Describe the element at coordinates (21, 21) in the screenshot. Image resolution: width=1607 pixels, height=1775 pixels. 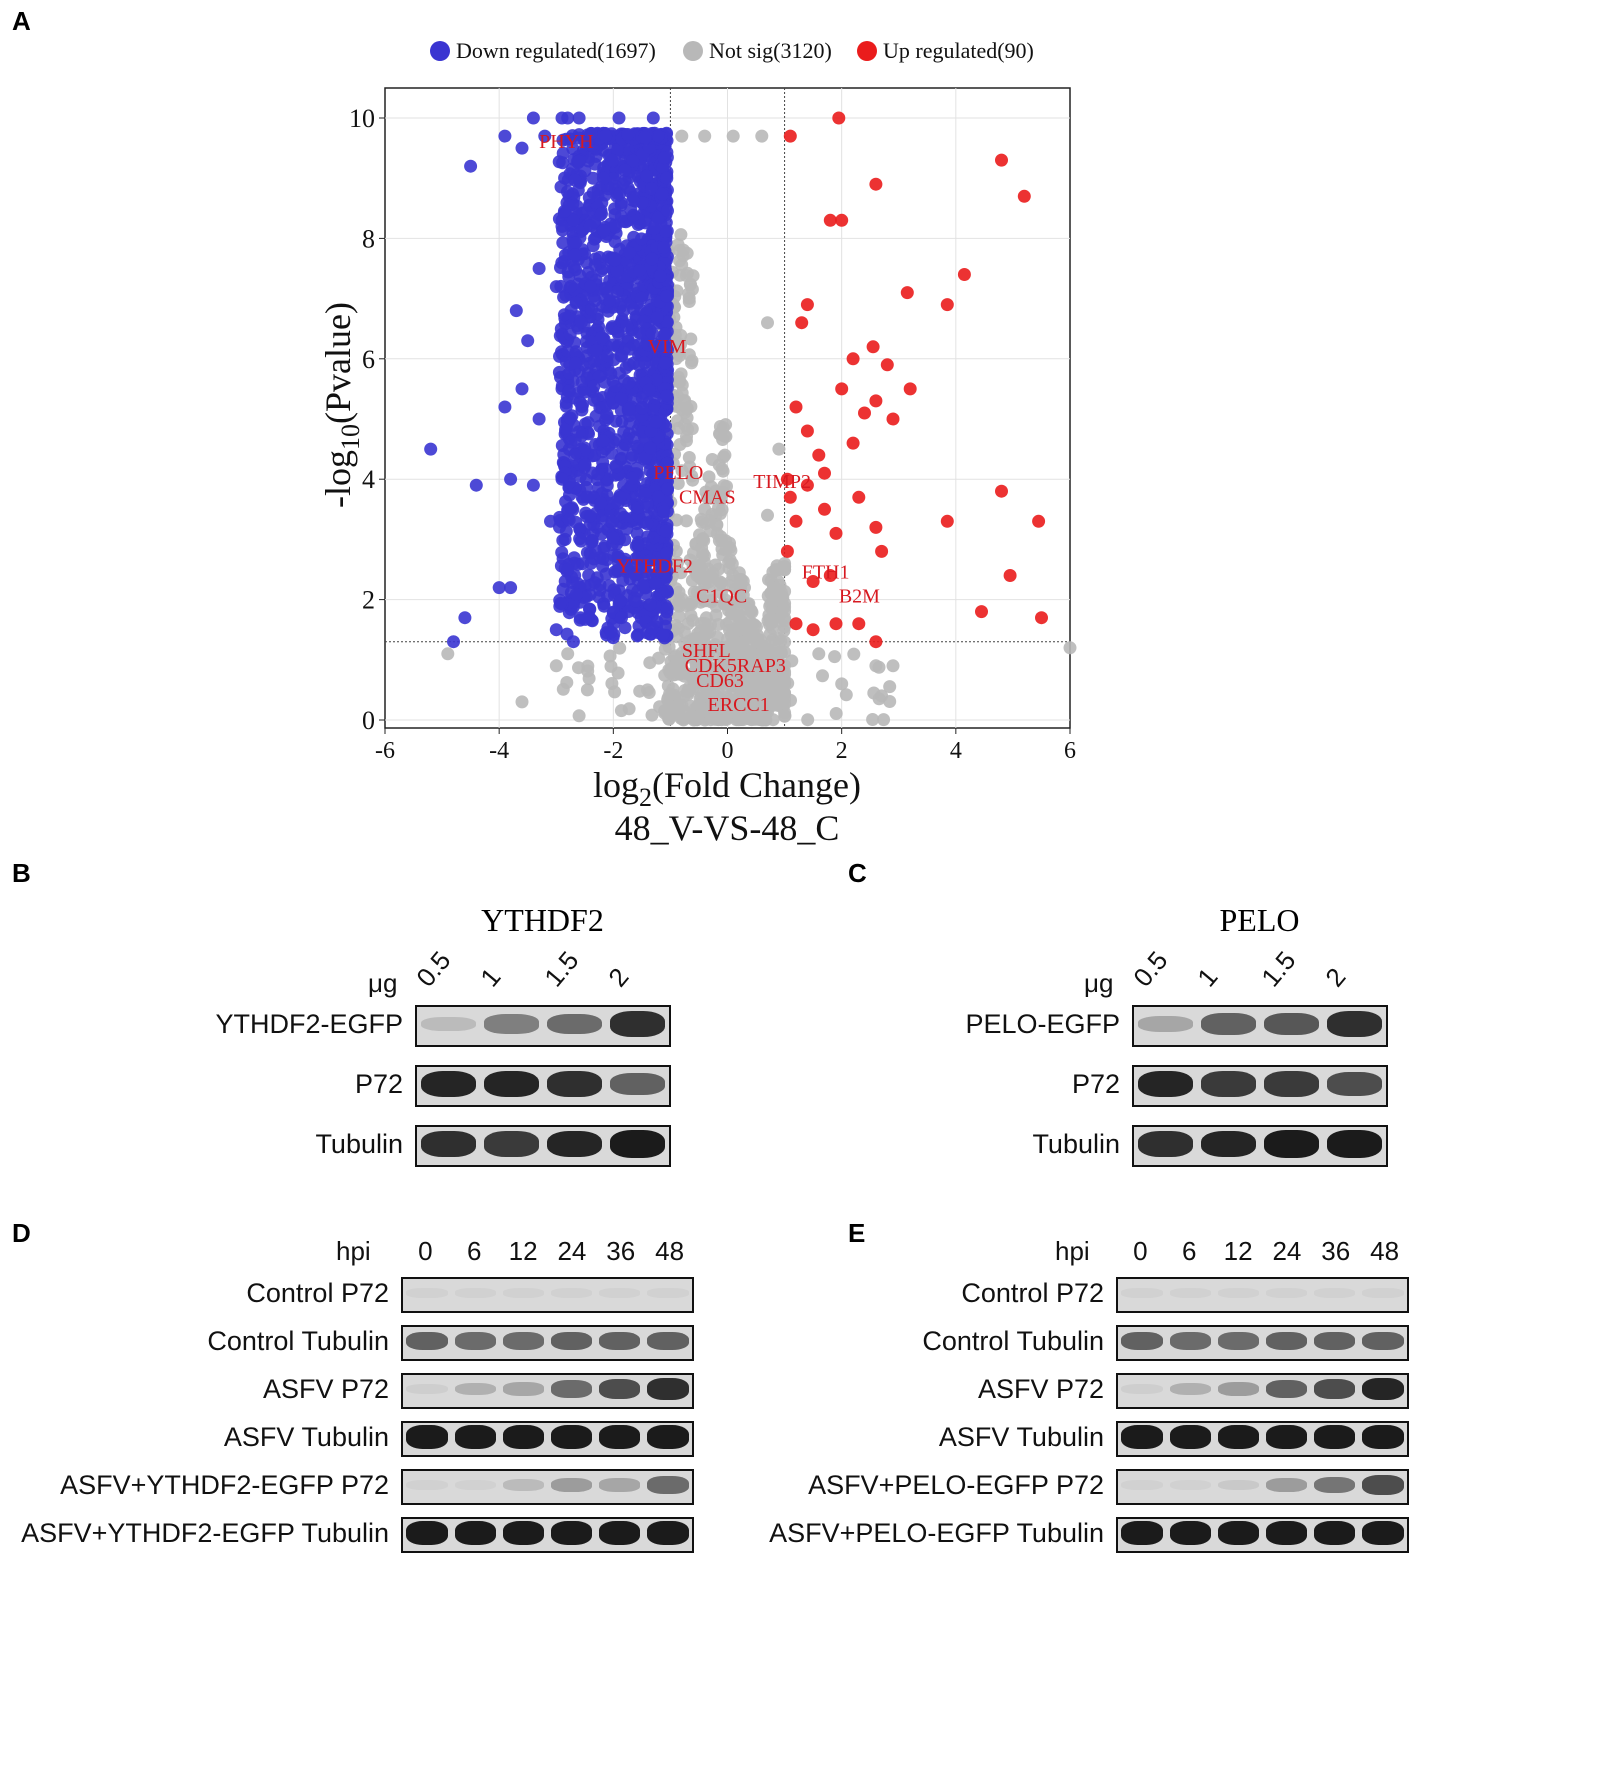
I see `panel-label-a: A` at that location.